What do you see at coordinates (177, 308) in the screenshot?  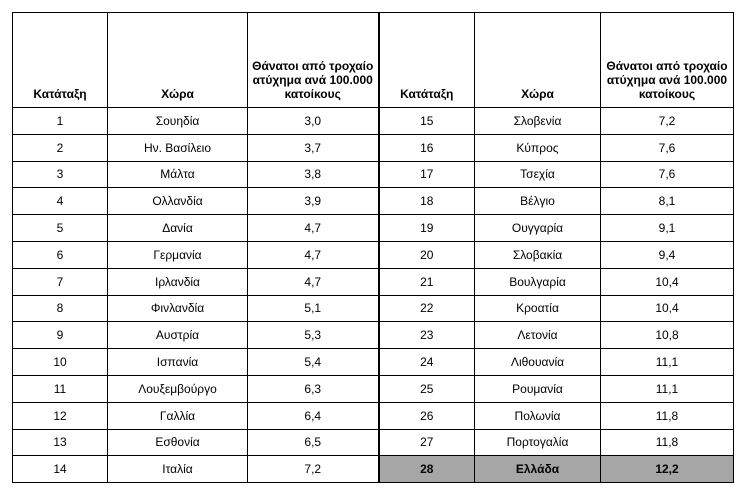 I see `table-cell: Φινλανδία` at bounding box center [177, 308].